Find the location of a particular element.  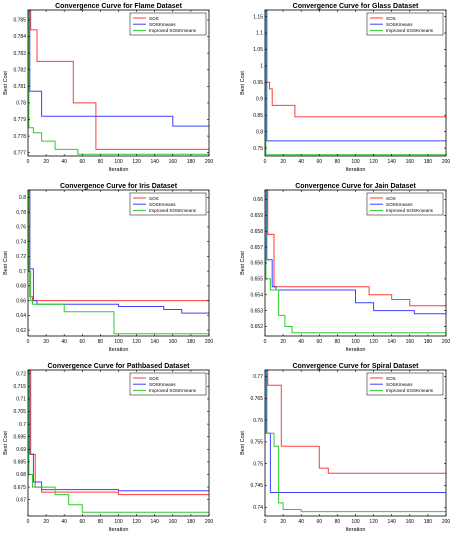

y-tick-label: 0.69 is located at coordinates (21, 450).